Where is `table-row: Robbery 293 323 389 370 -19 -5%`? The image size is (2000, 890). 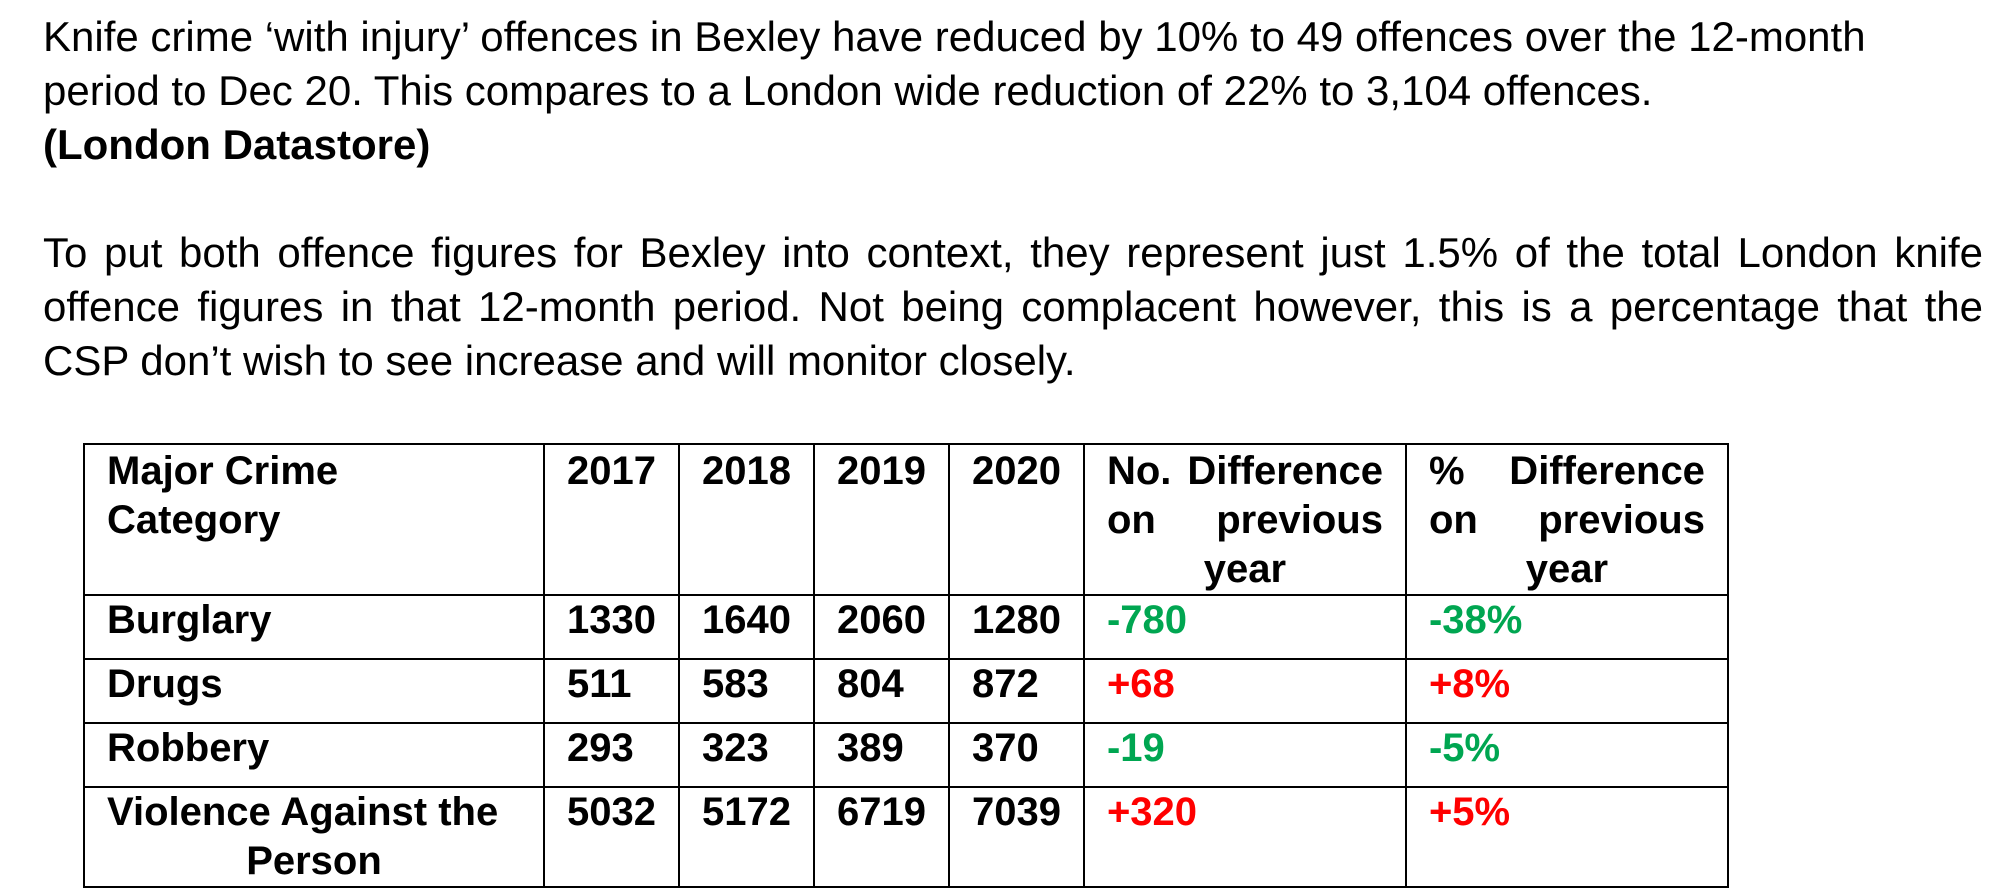
table-row: Robbery 293 323 389 370 -19 -5% is located at coordinates (906, 755).